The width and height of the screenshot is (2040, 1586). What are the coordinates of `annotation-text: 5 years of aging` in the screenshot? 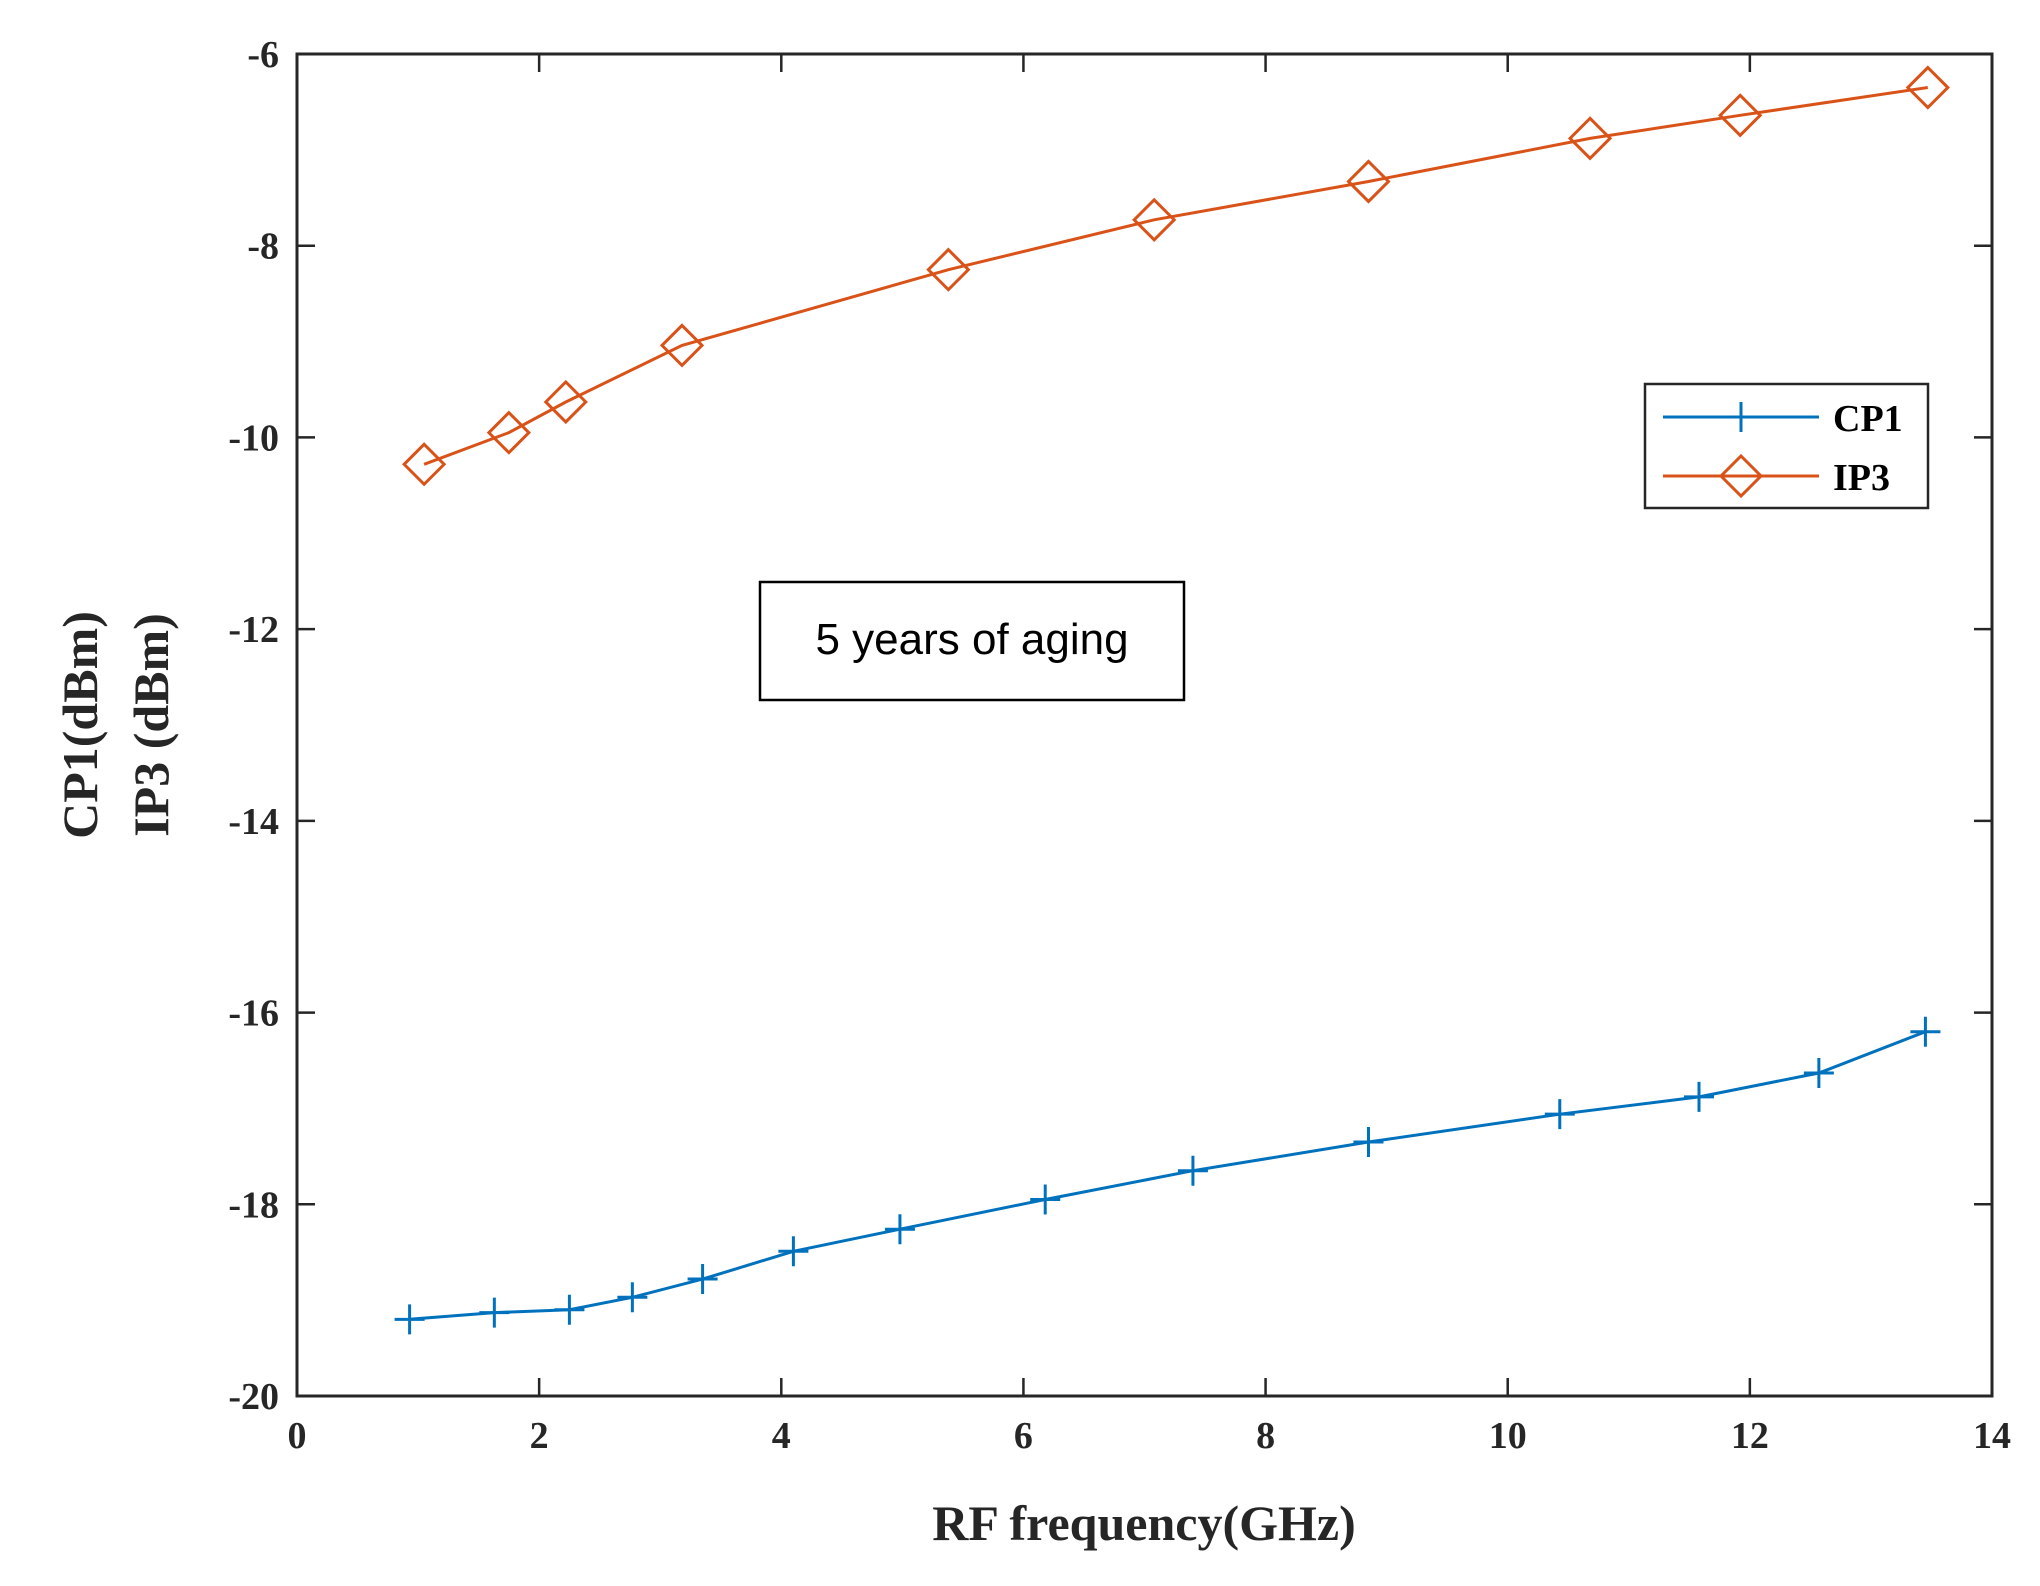 It's located at (971, 639).